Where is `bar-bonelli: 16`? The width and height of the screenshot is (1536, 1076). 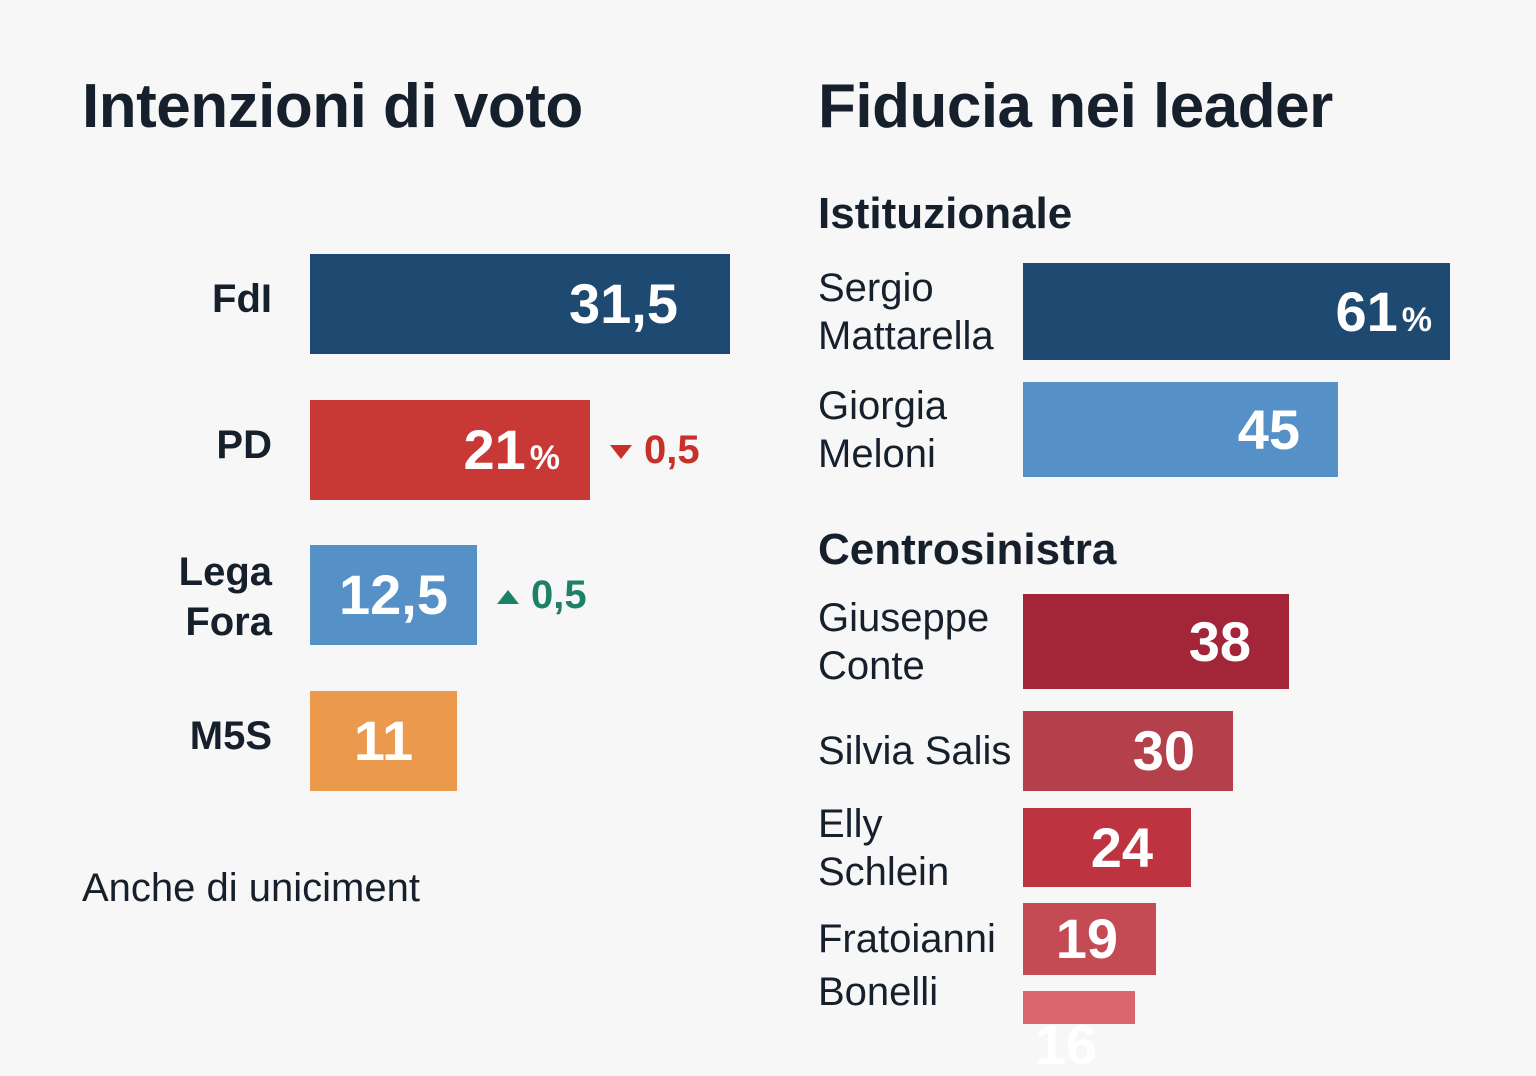
bar-bonelli: 16 is located at coordinates (1079, 1032).